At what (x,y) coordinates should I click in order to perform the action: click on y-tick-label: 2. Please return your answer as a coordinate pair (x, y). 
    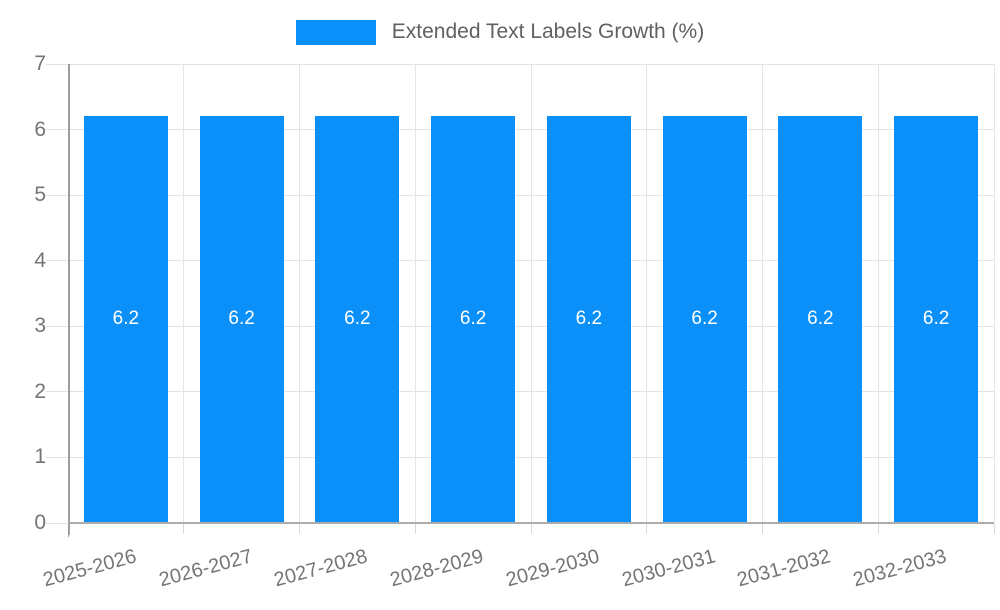
    Looking at the image, I should click on (40, 391).